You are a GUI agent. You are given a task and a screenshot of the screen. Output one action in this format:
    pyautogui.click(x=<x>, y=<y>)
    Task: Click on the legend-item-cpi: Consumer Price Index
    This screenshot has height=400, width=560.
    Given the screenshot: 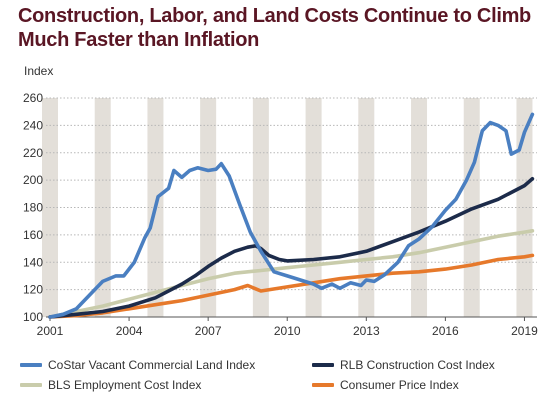 What is the action you would take?
    pyautogui.click(x=385, y=385)
    